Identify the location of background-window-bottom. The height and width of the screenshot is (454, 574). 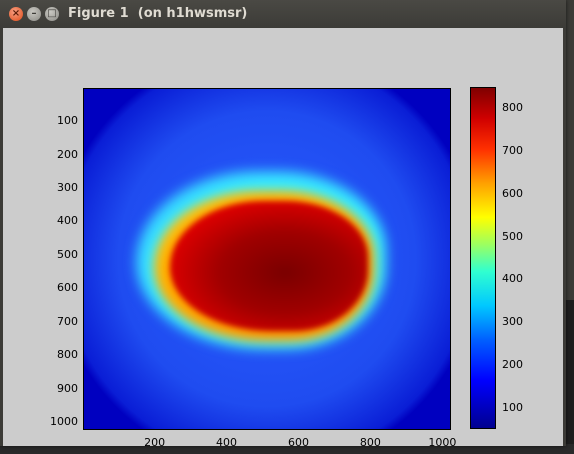
(287, 449).